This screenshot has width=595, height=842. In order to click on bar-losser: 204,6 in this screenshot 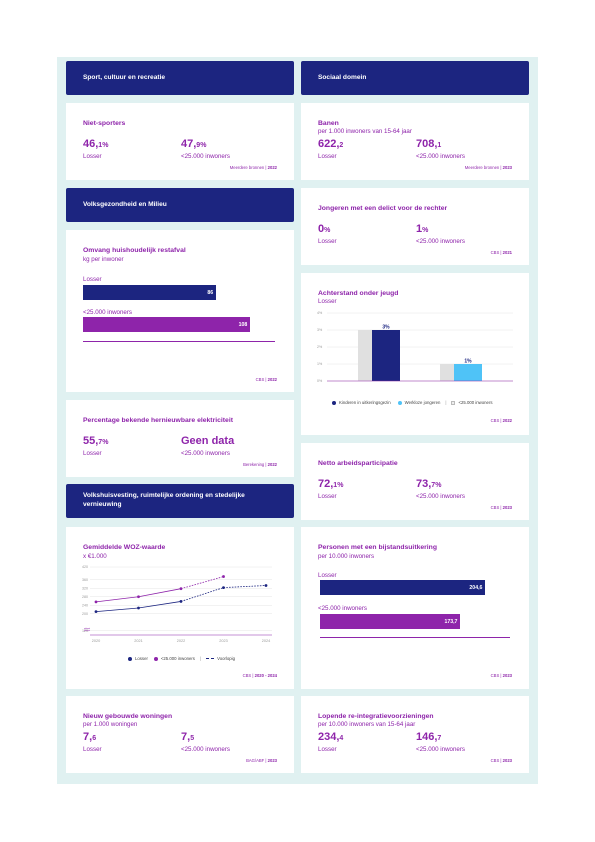, I will do `click(403, 587)`.